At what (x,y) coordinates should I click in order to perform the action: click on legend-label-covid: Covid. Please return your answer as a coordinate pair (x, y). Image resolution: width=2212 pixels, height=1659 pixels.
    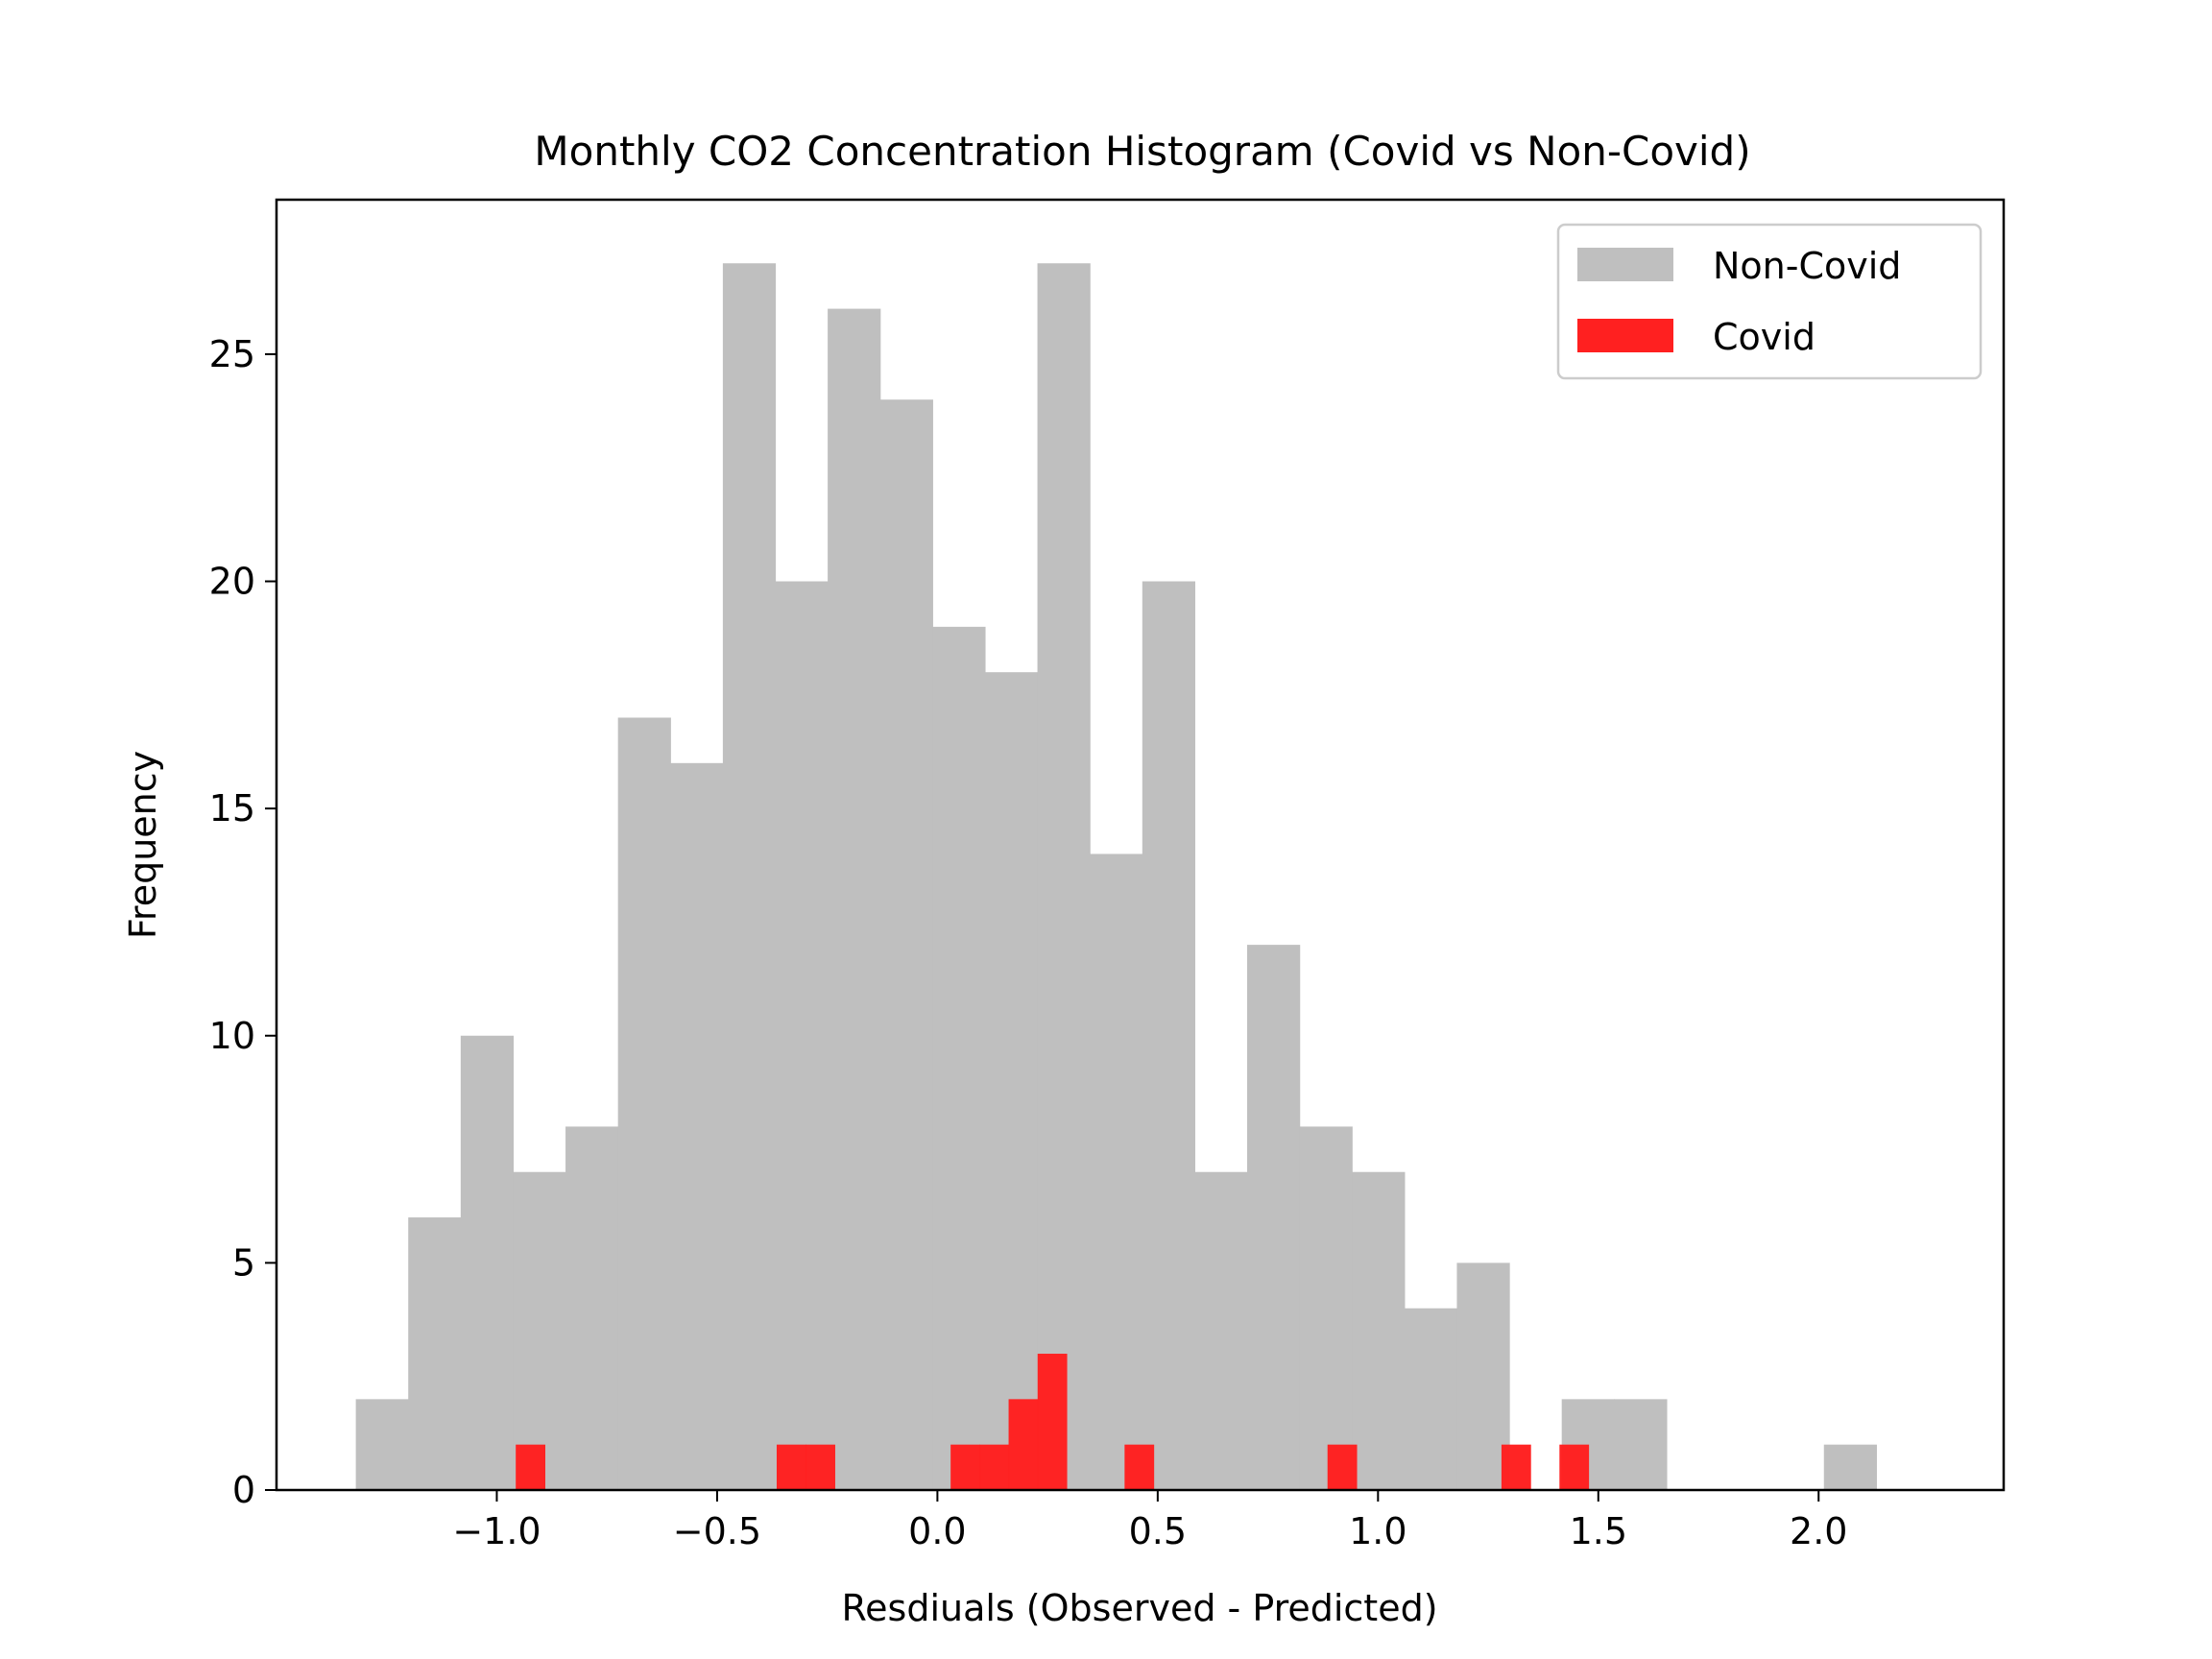
    Looking at the image, I should click on (1764, 337).